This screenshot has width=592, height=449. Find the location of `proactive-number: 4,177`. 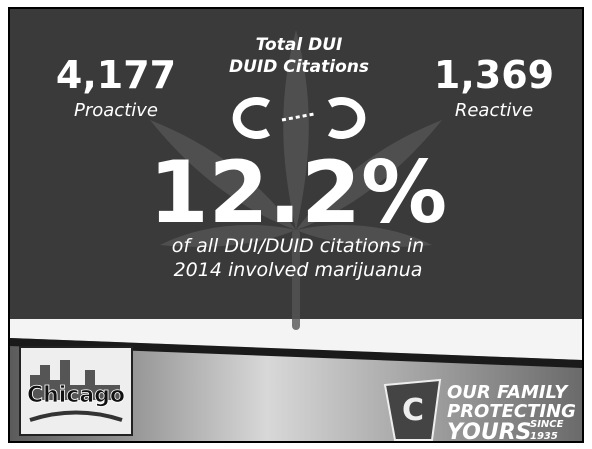

proactive-number: 4,177 is located at coordinates (116, 75).